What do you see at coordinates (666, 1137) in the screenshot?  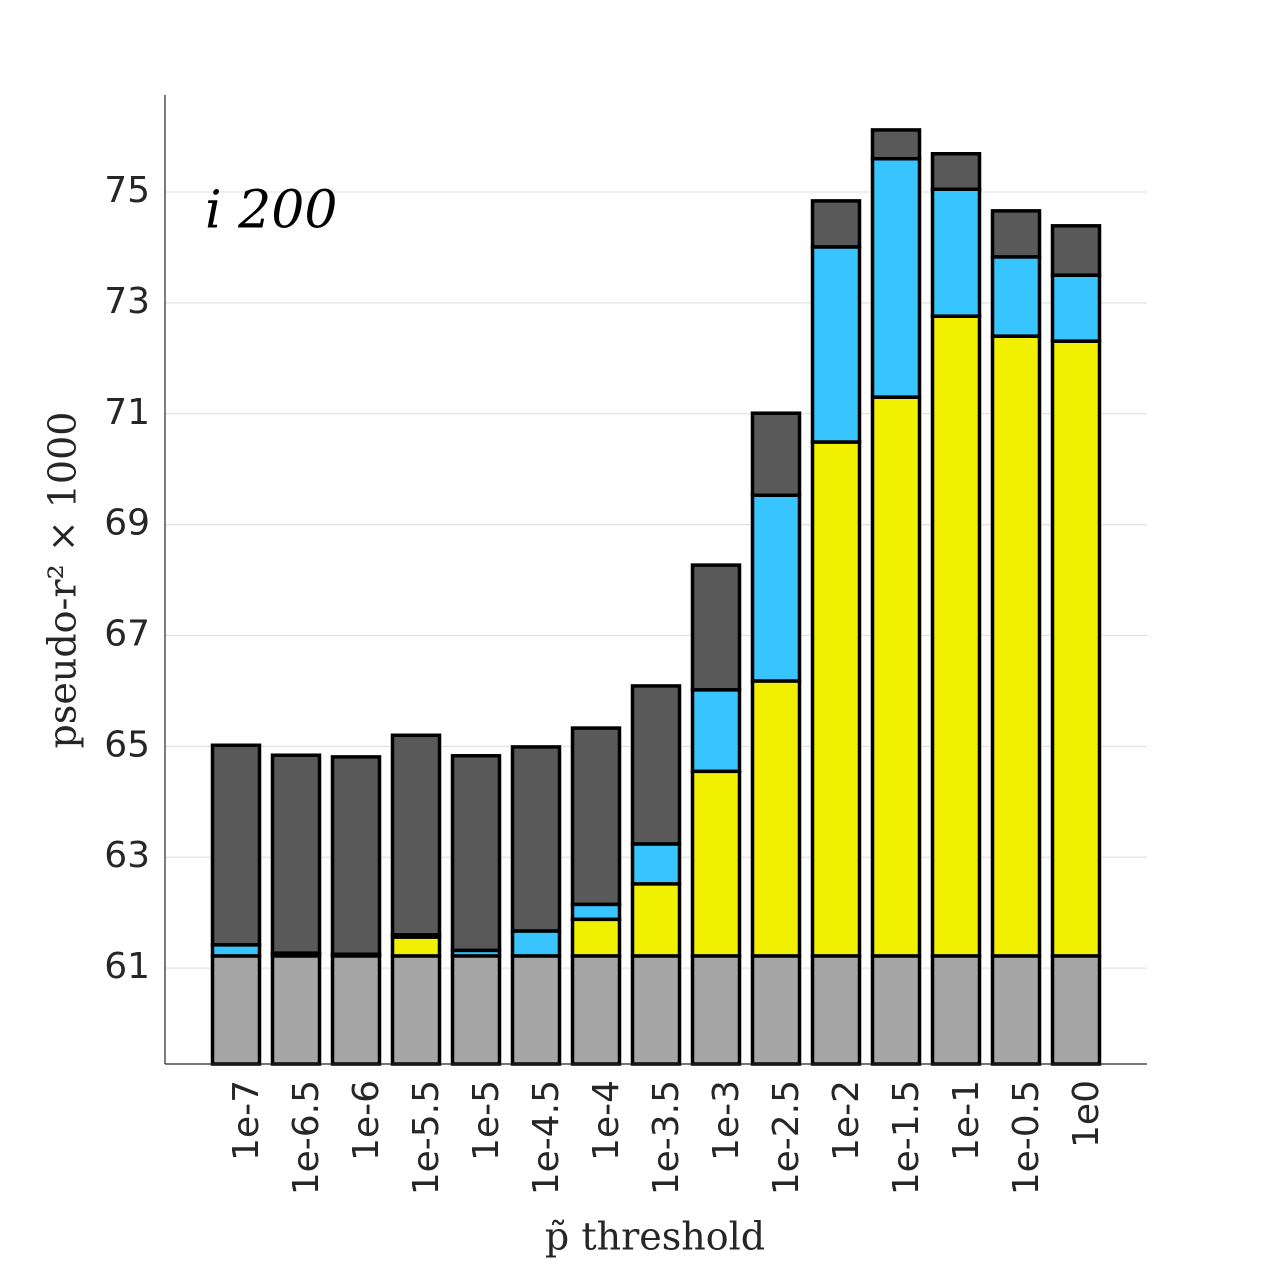 I see `x-tick-label: 1e-3.5` at bounding box center [666, 1137].